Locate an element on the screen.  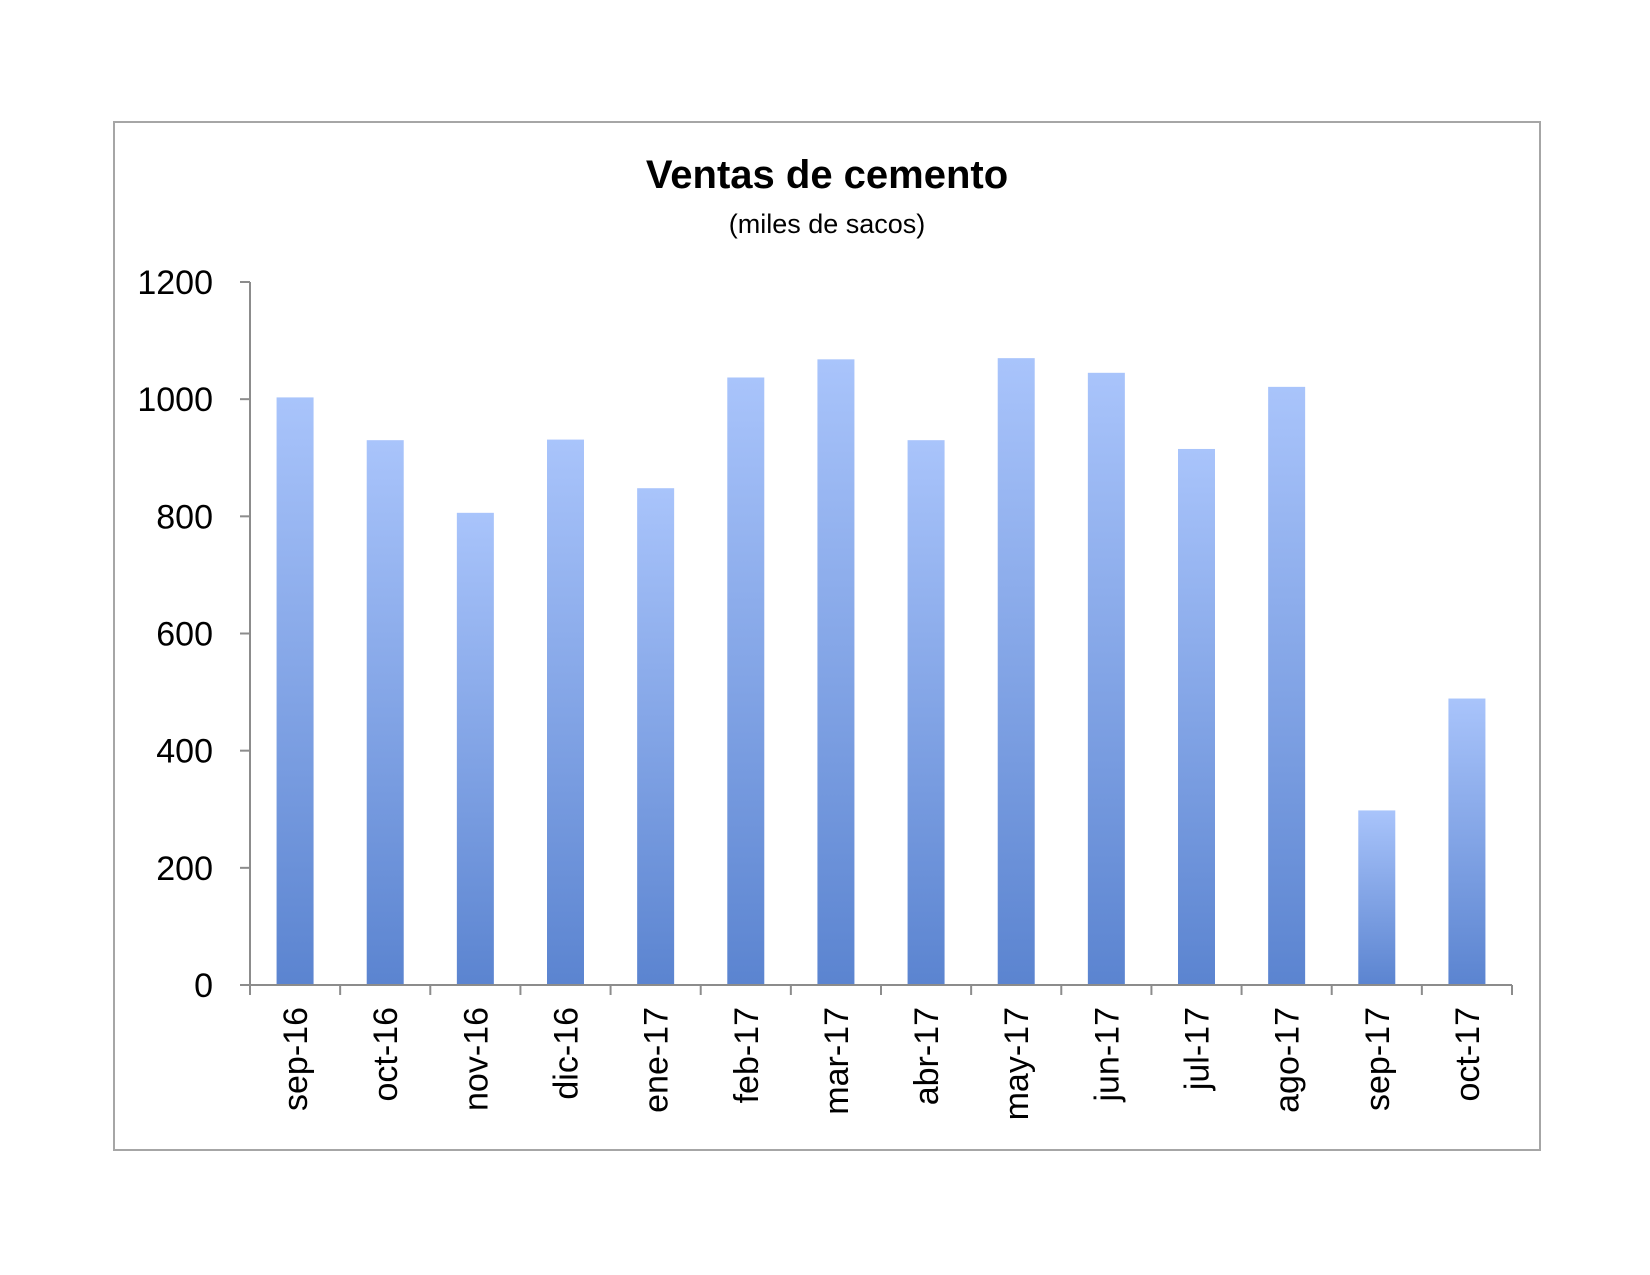
y-tick-label: 800 is located at coordinates (184, 517).